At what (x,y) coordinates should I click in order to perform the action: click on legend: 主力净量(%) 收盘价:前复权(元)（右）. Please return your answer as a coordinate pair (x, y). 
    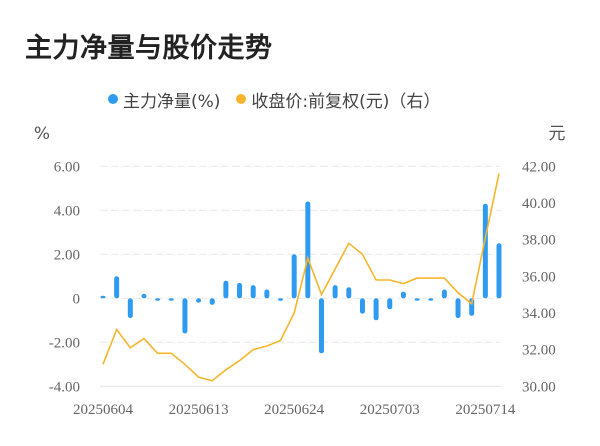
    Looking at the image, I should click on (282, 99).